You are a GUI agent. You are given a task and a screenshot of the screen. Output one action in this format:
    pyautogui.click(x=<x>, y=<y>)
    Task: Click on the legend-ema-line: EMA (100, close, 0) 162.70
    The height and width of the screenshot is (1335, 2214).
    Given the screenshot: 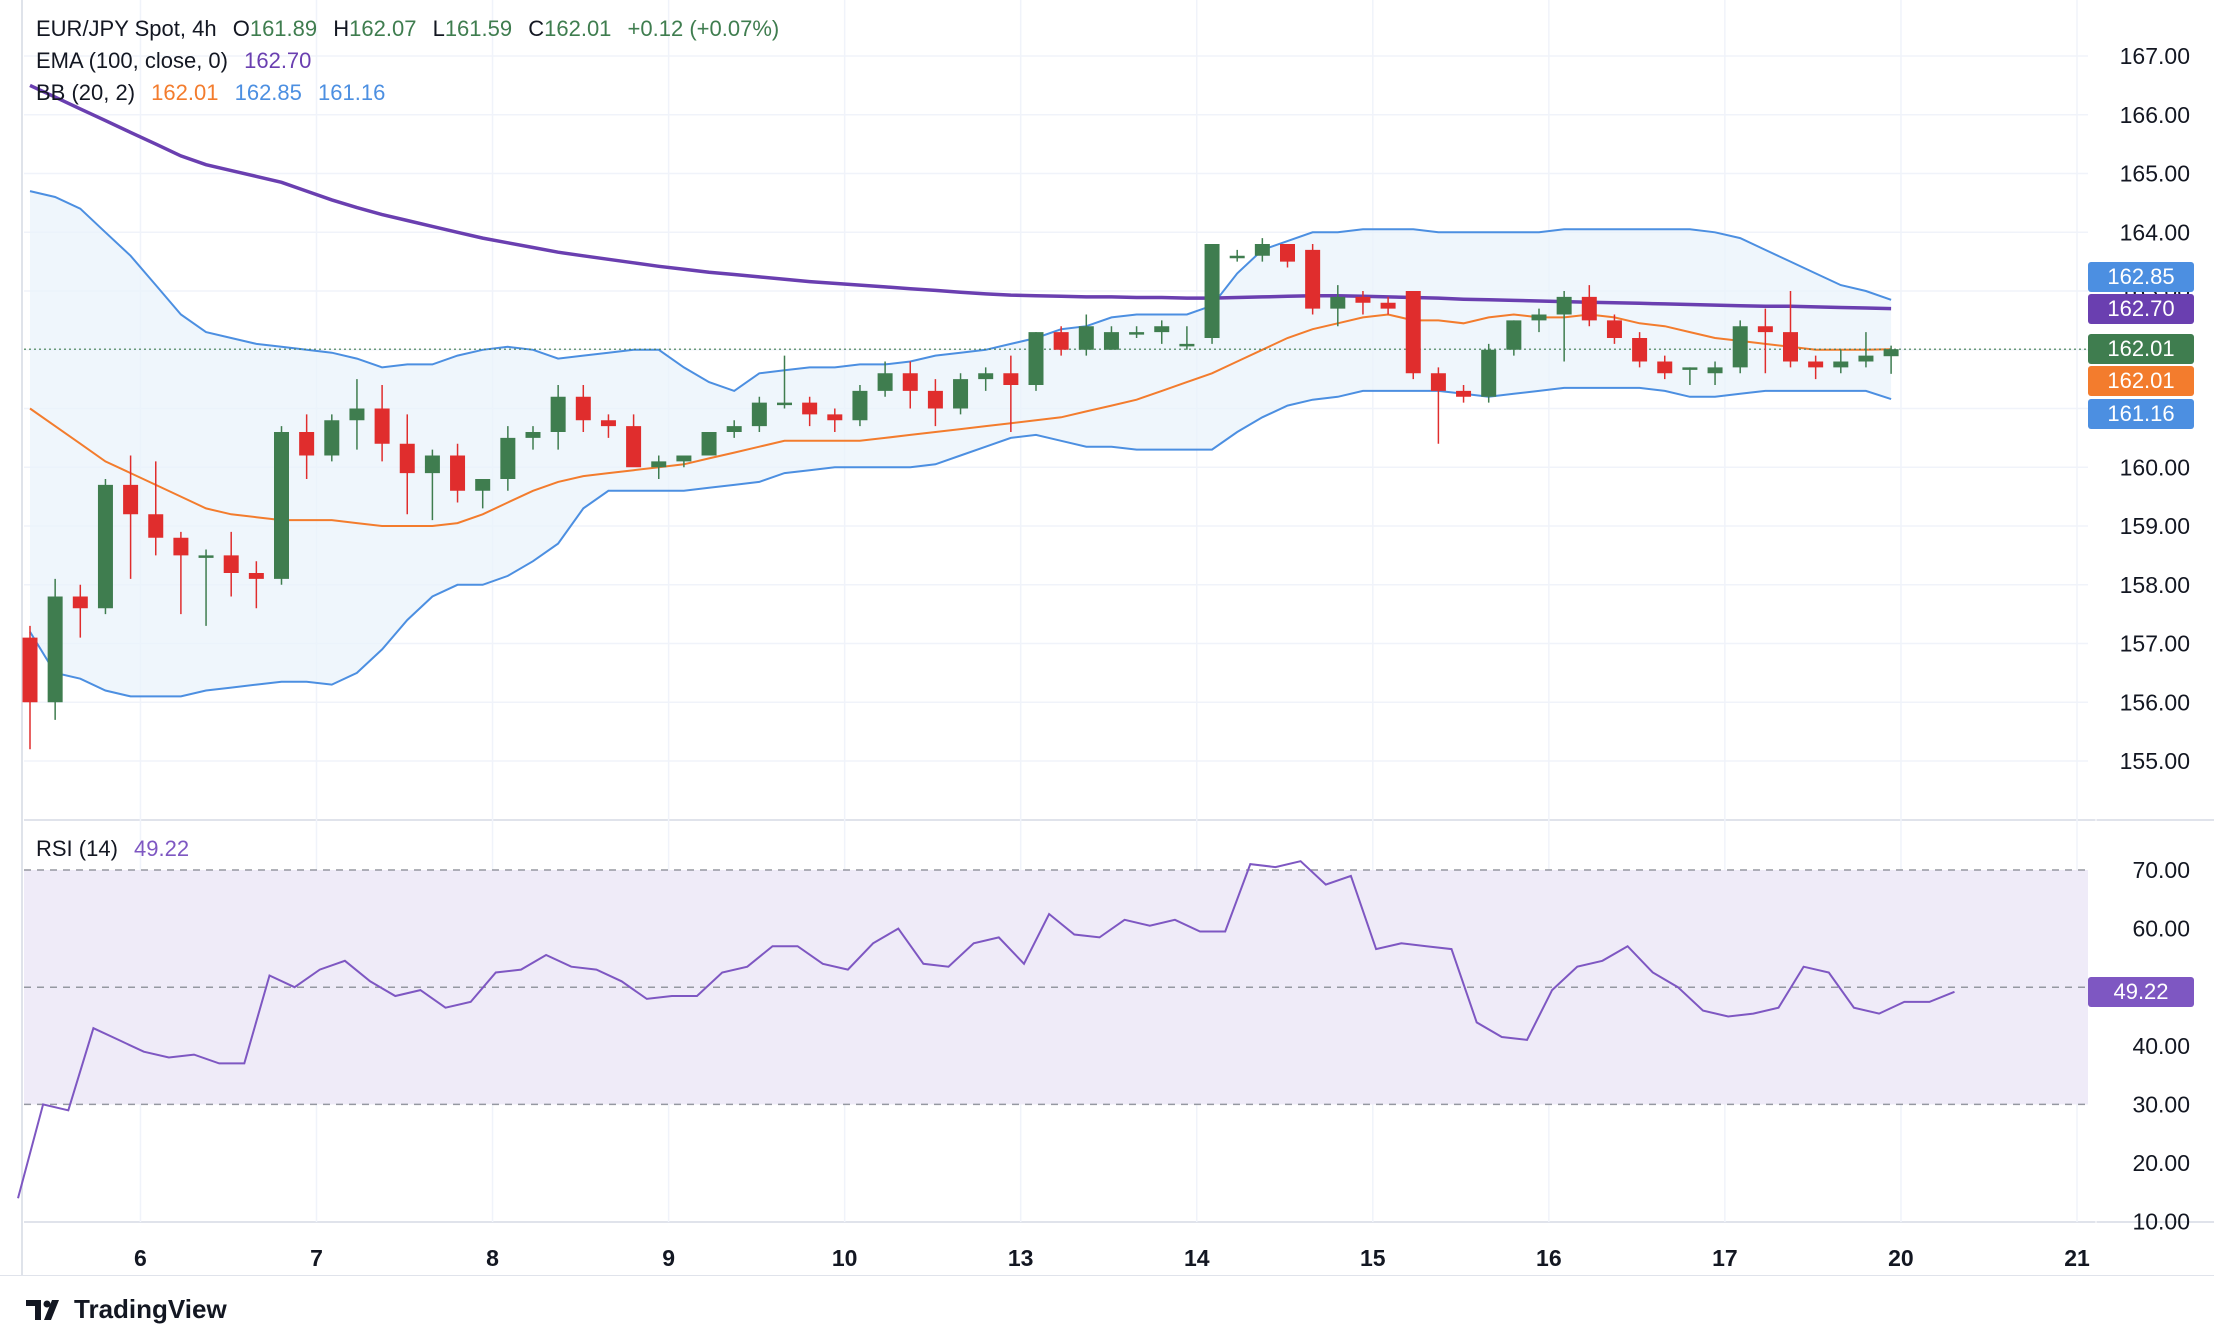 What is the action you would take?
    pyautogui.click(x=178, y=61)
    